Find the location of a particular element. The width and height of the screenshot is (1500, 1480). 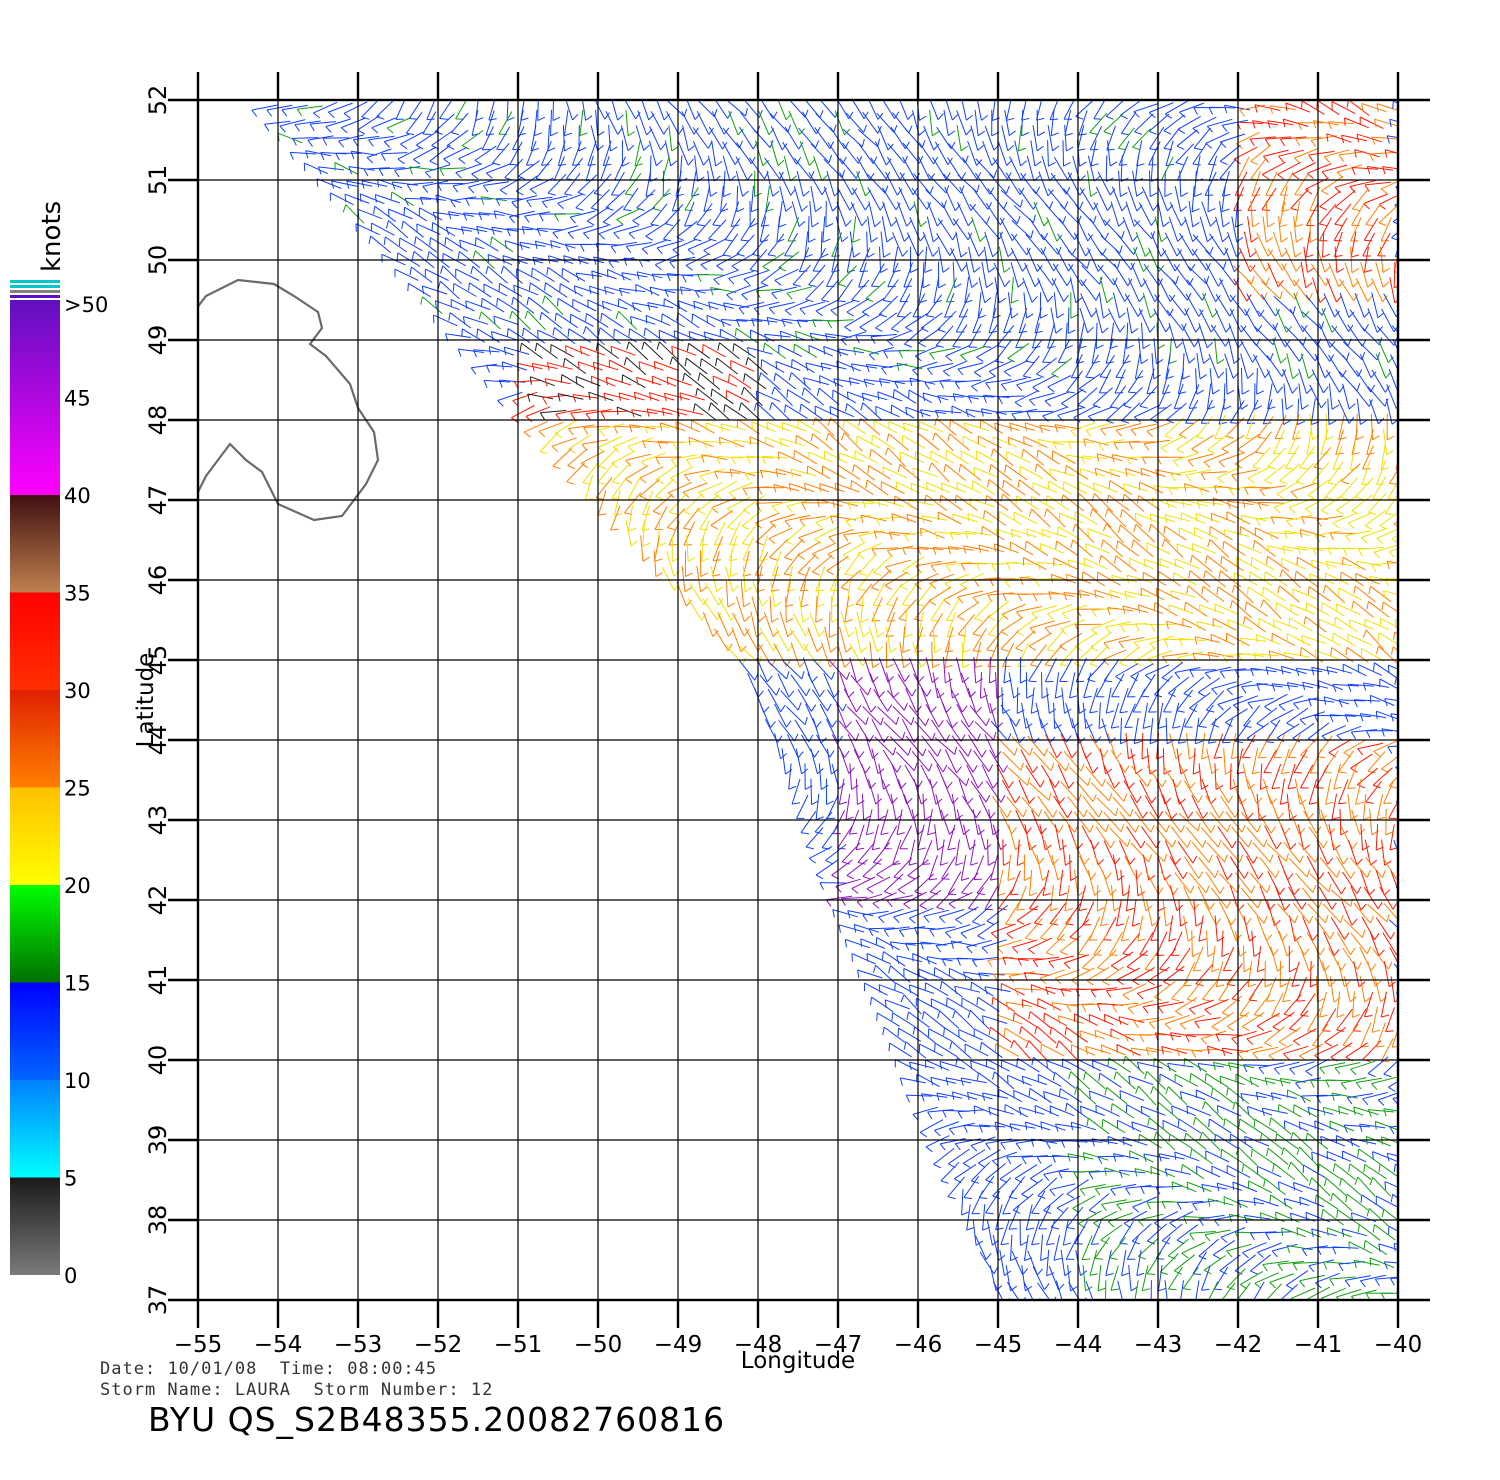

colorbar-label: 20 is located at coordinates (77, 886).